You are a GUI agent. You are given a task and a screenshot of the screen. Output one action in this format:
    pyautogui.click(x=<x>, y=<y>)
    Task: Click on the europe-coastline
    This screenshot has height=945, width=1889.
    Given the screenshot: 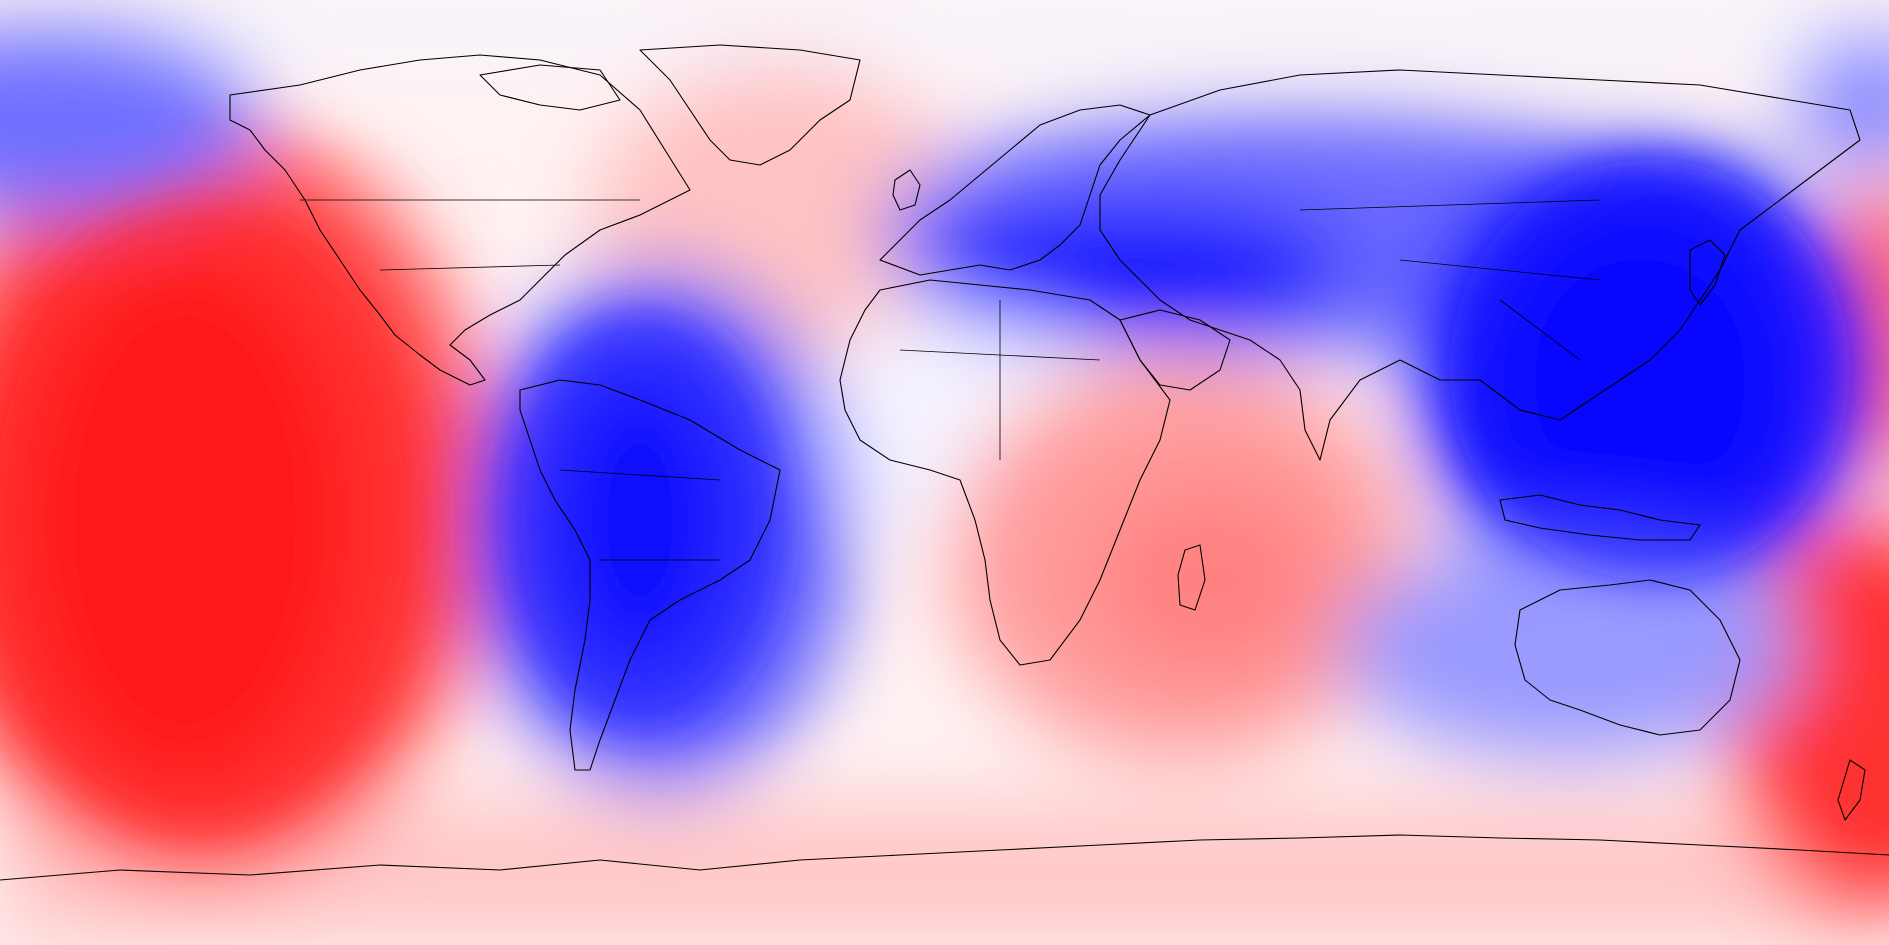 What is the action you would take?
    pyautogui.click(x=1015, y=190)
    